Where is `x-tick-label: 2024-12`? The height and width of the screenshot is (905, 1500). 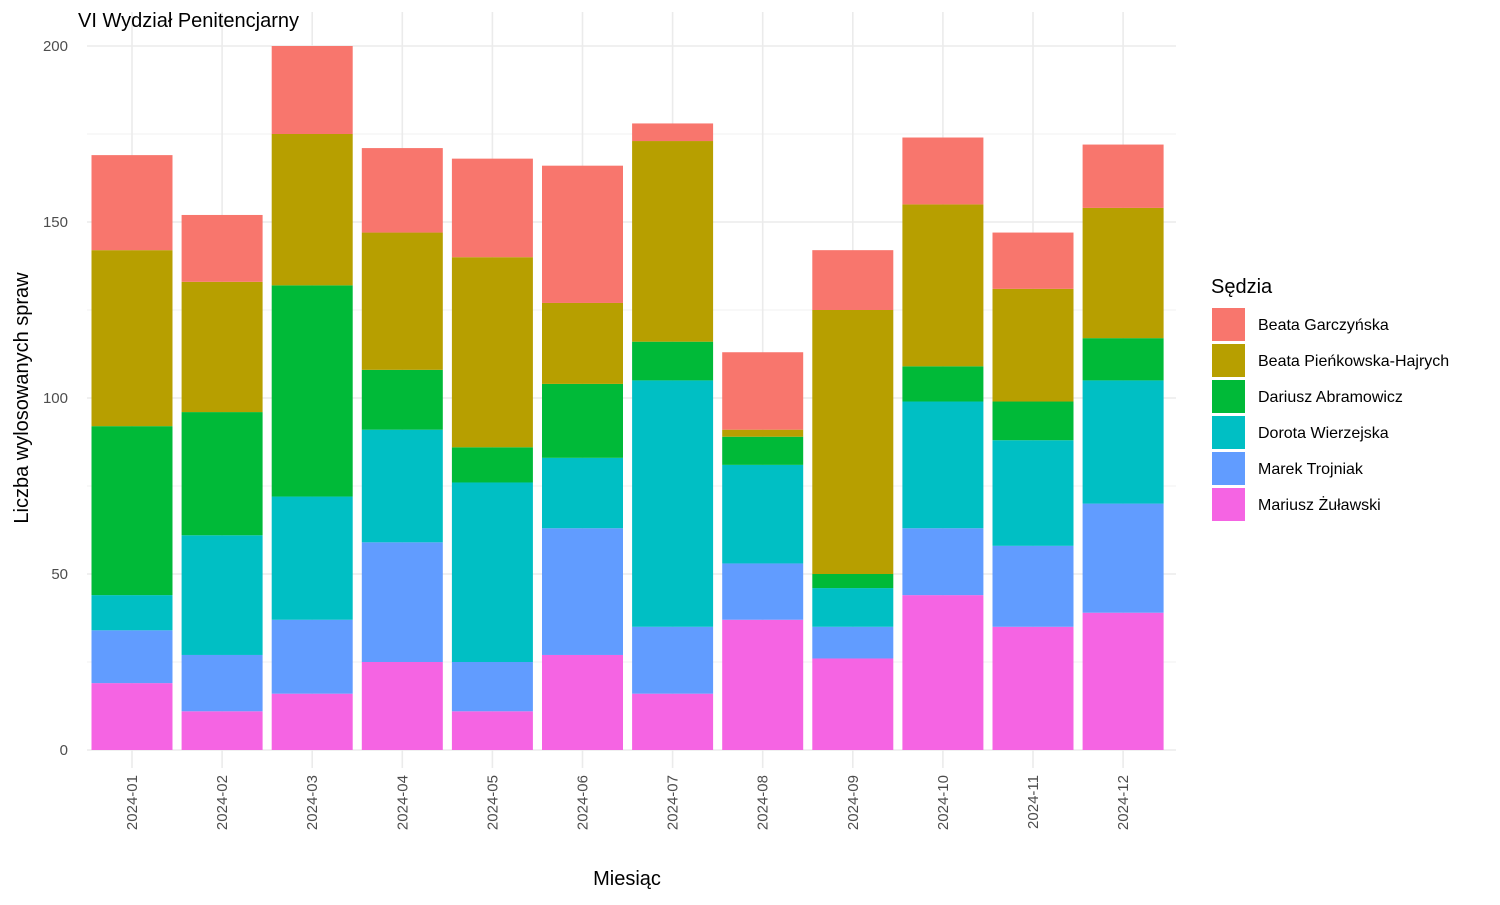
x-tick-label: 2024-12 is located at coordinates (1123, 802).